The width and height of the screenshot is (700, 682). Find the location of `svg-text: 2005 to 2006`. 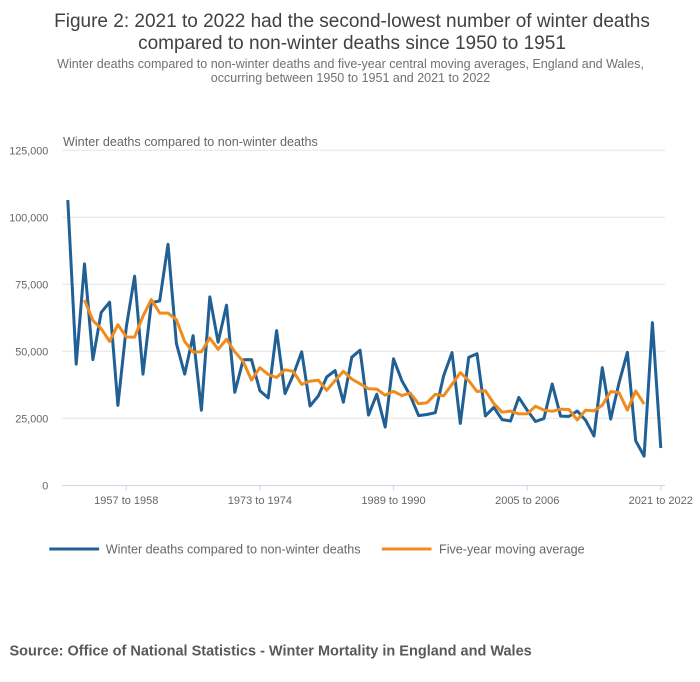

svg-text: 2005 to 2006 is located at coordinates (527, 501).